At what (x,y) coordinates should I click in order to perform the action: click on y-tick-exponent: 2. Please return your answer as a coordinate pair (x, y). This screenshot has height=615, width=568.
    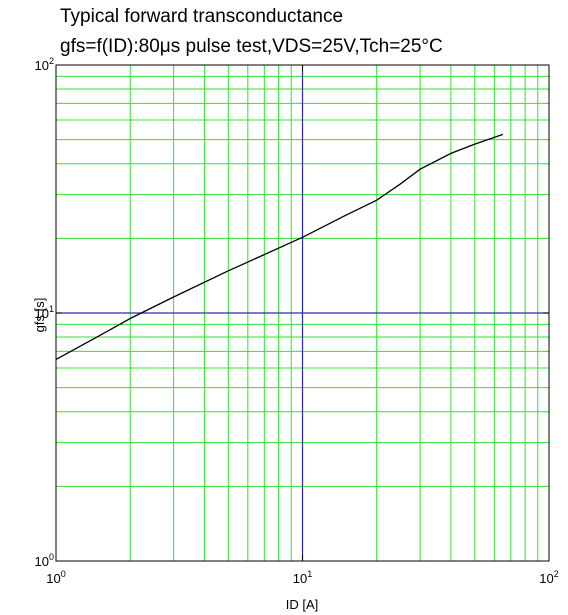
    Looking at the image, I should click on (51, 61).